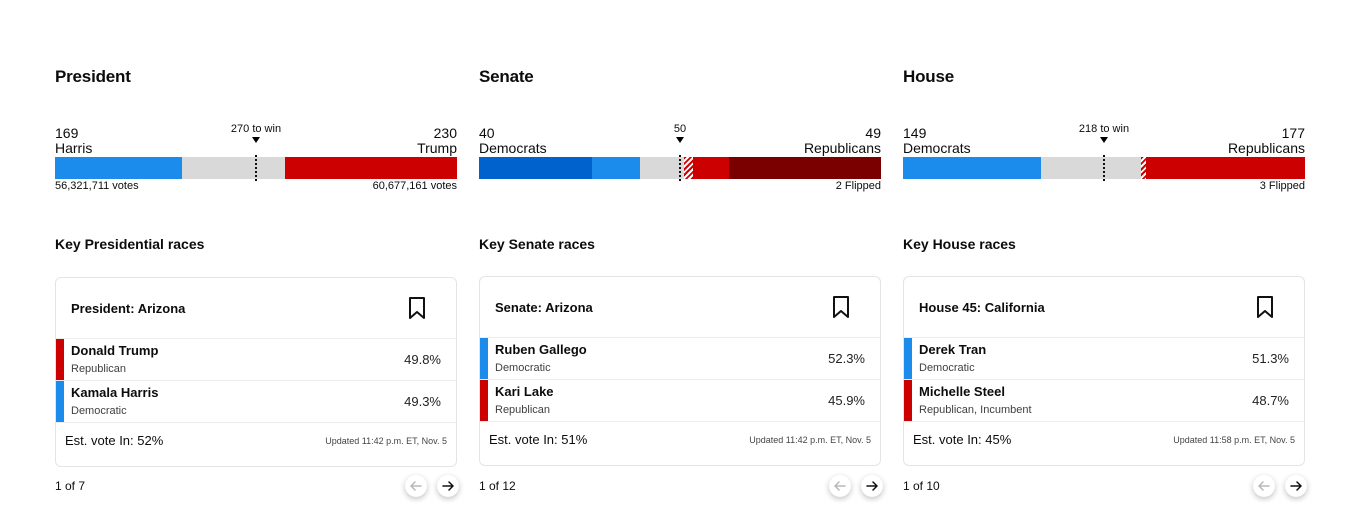 This screenshot has width=1366, height=529. Describe the element at coordinates (422, 359) in the screenshot. I see `candidate-percent: 49.8%` at that location.